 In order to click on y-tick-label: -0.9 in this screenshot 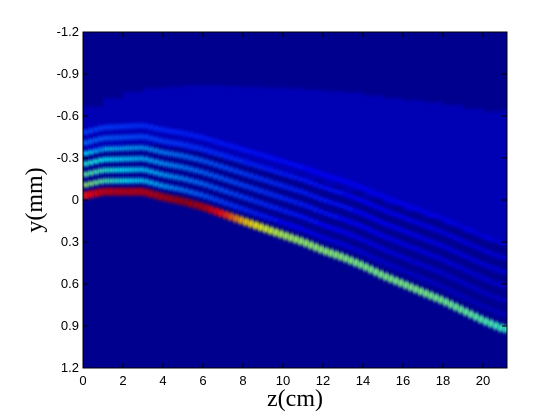, I will do `click(68, 73)`.